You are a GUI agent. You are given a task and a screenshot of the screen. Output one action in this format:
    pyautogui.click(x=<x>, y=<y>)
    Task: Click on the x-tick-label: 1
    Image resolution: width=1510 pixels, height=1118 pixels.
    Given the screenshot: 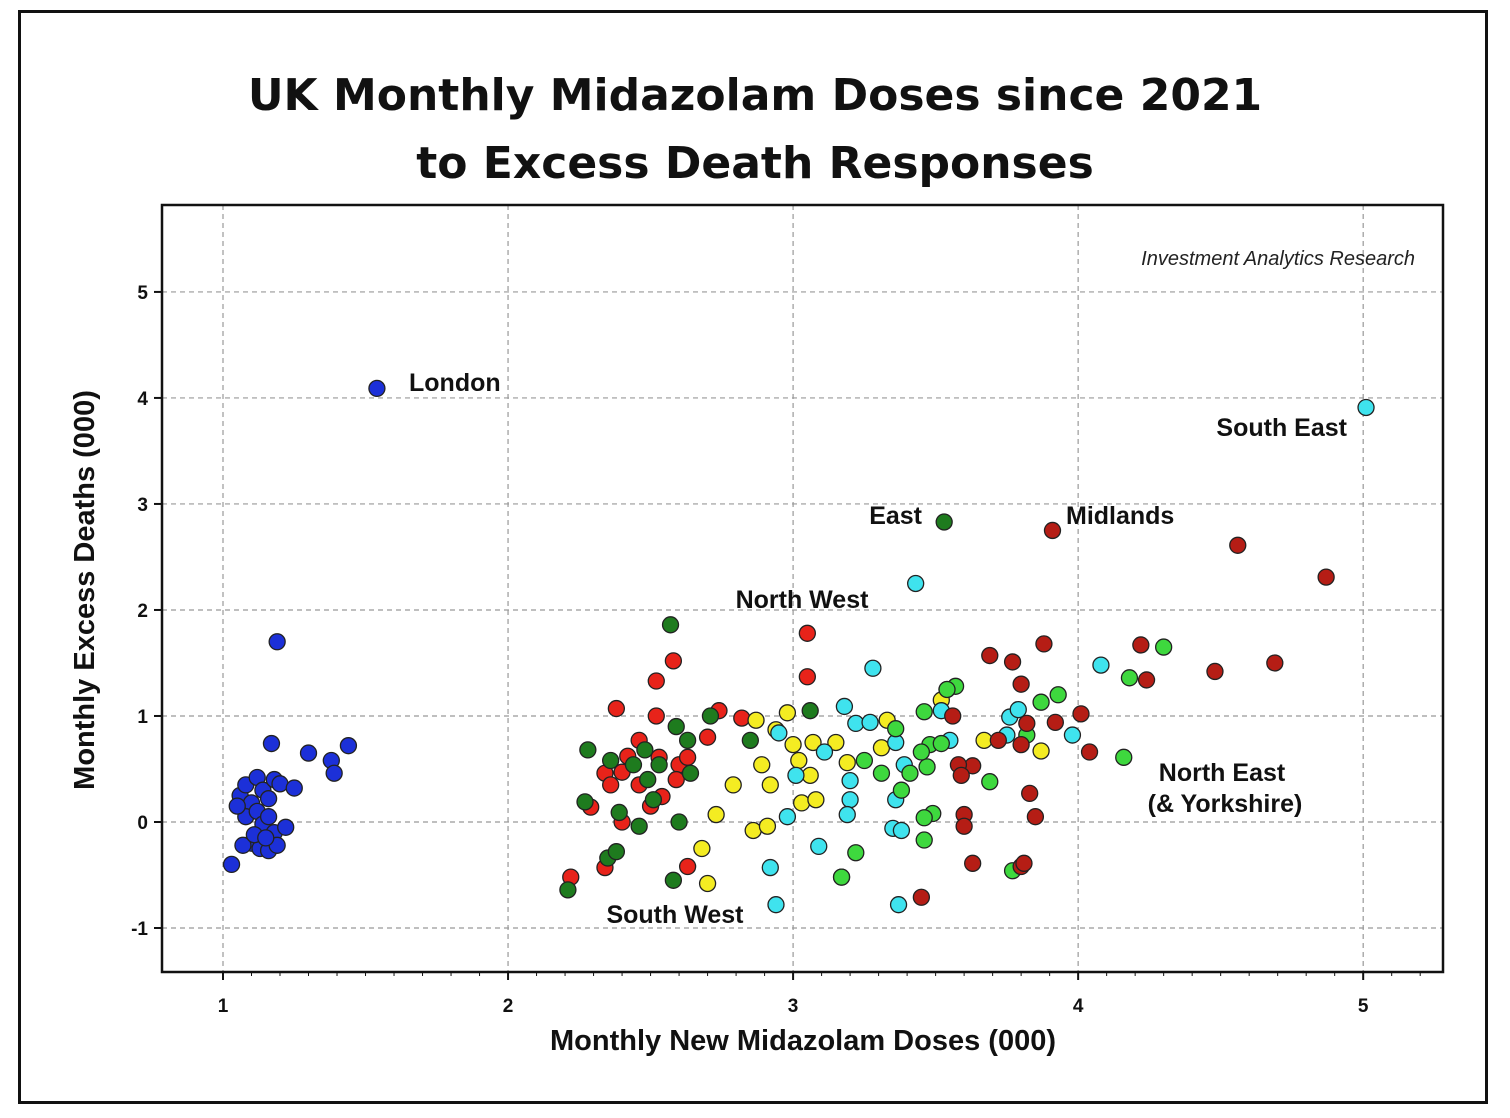 What is the action you would take?
    pyautogui.click(x=223, y=1006)
    